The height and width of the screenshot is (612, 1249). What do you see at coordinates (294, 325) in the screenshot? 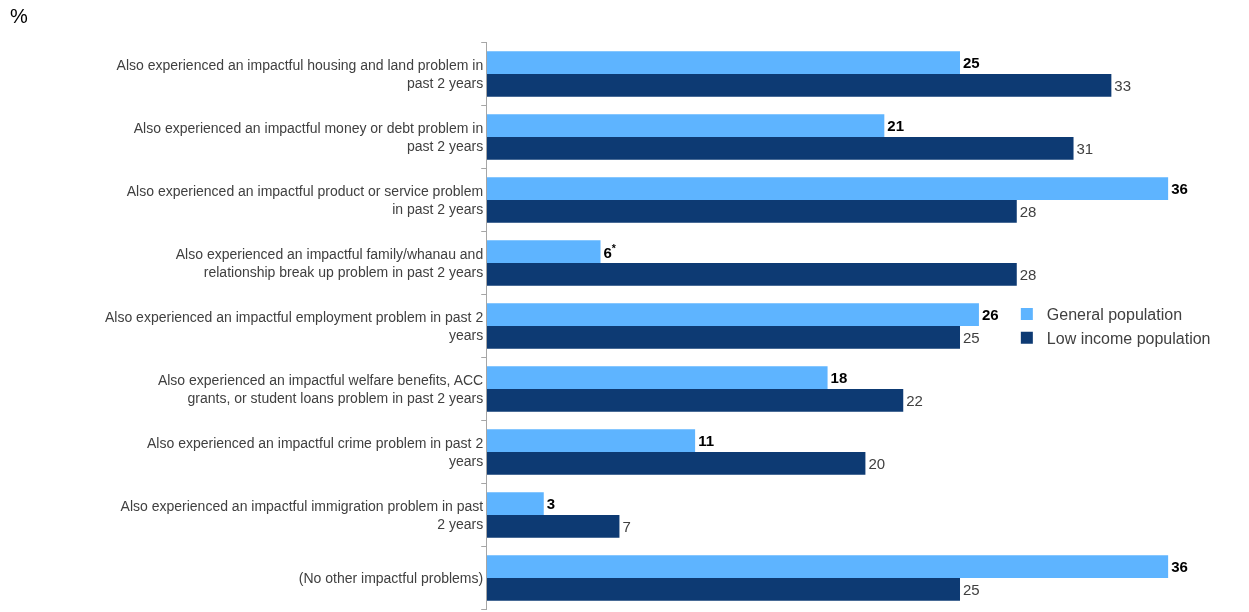
I see `y-tick-label: Also experienced an impactful employment problem in past 2 years` at bounding box center [294, 325].